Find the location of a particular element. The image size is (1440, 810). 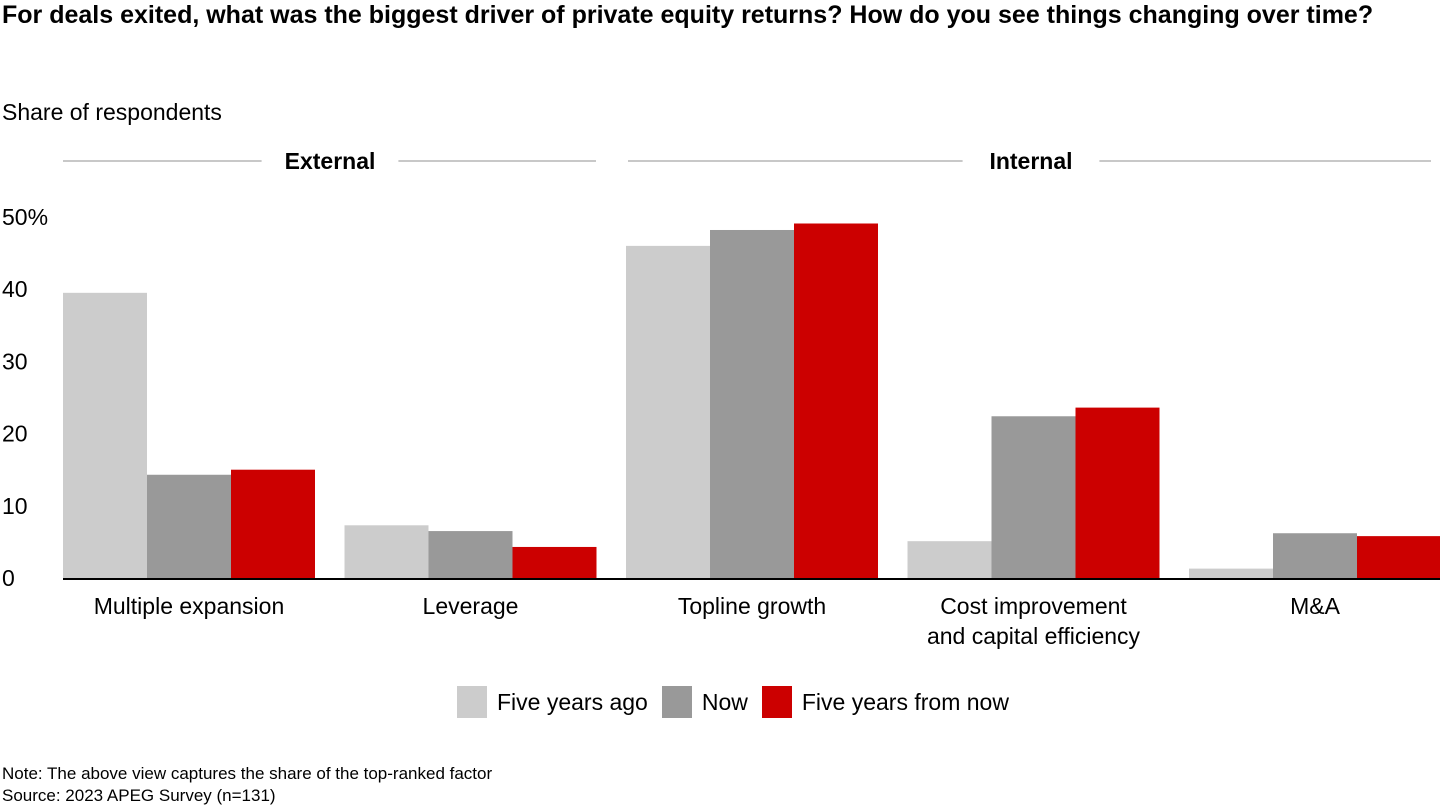

y-tick-label: 20 is located at coordinates (15, 434).